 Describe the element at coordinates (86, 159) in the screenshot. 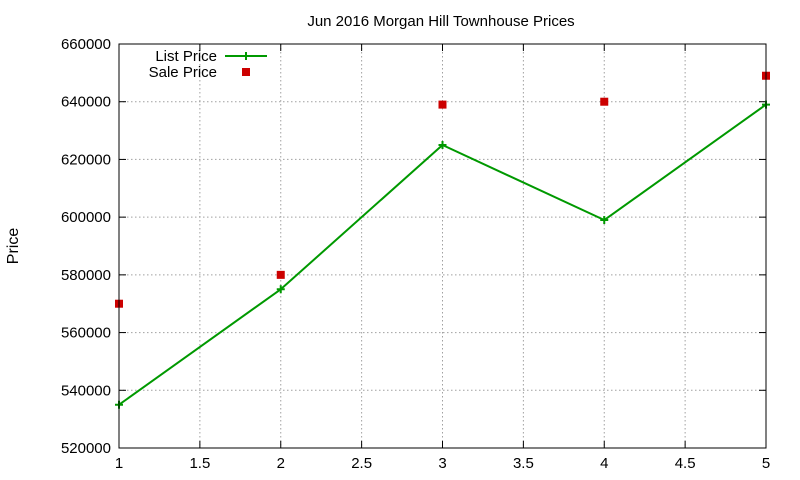

I see `y-tick-label: 620000` at that location.